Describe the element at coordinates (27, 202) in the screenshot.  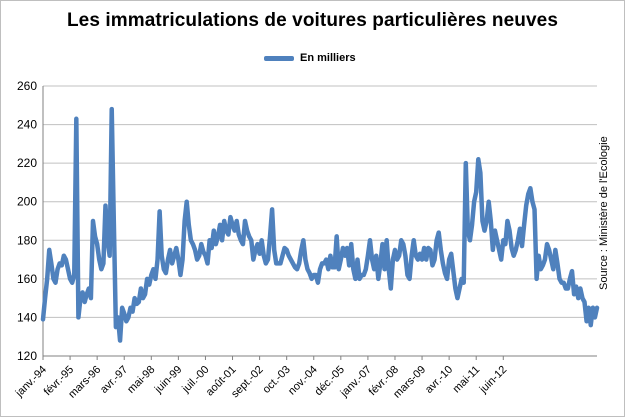
I see `y-tick-label: 200` at that location.